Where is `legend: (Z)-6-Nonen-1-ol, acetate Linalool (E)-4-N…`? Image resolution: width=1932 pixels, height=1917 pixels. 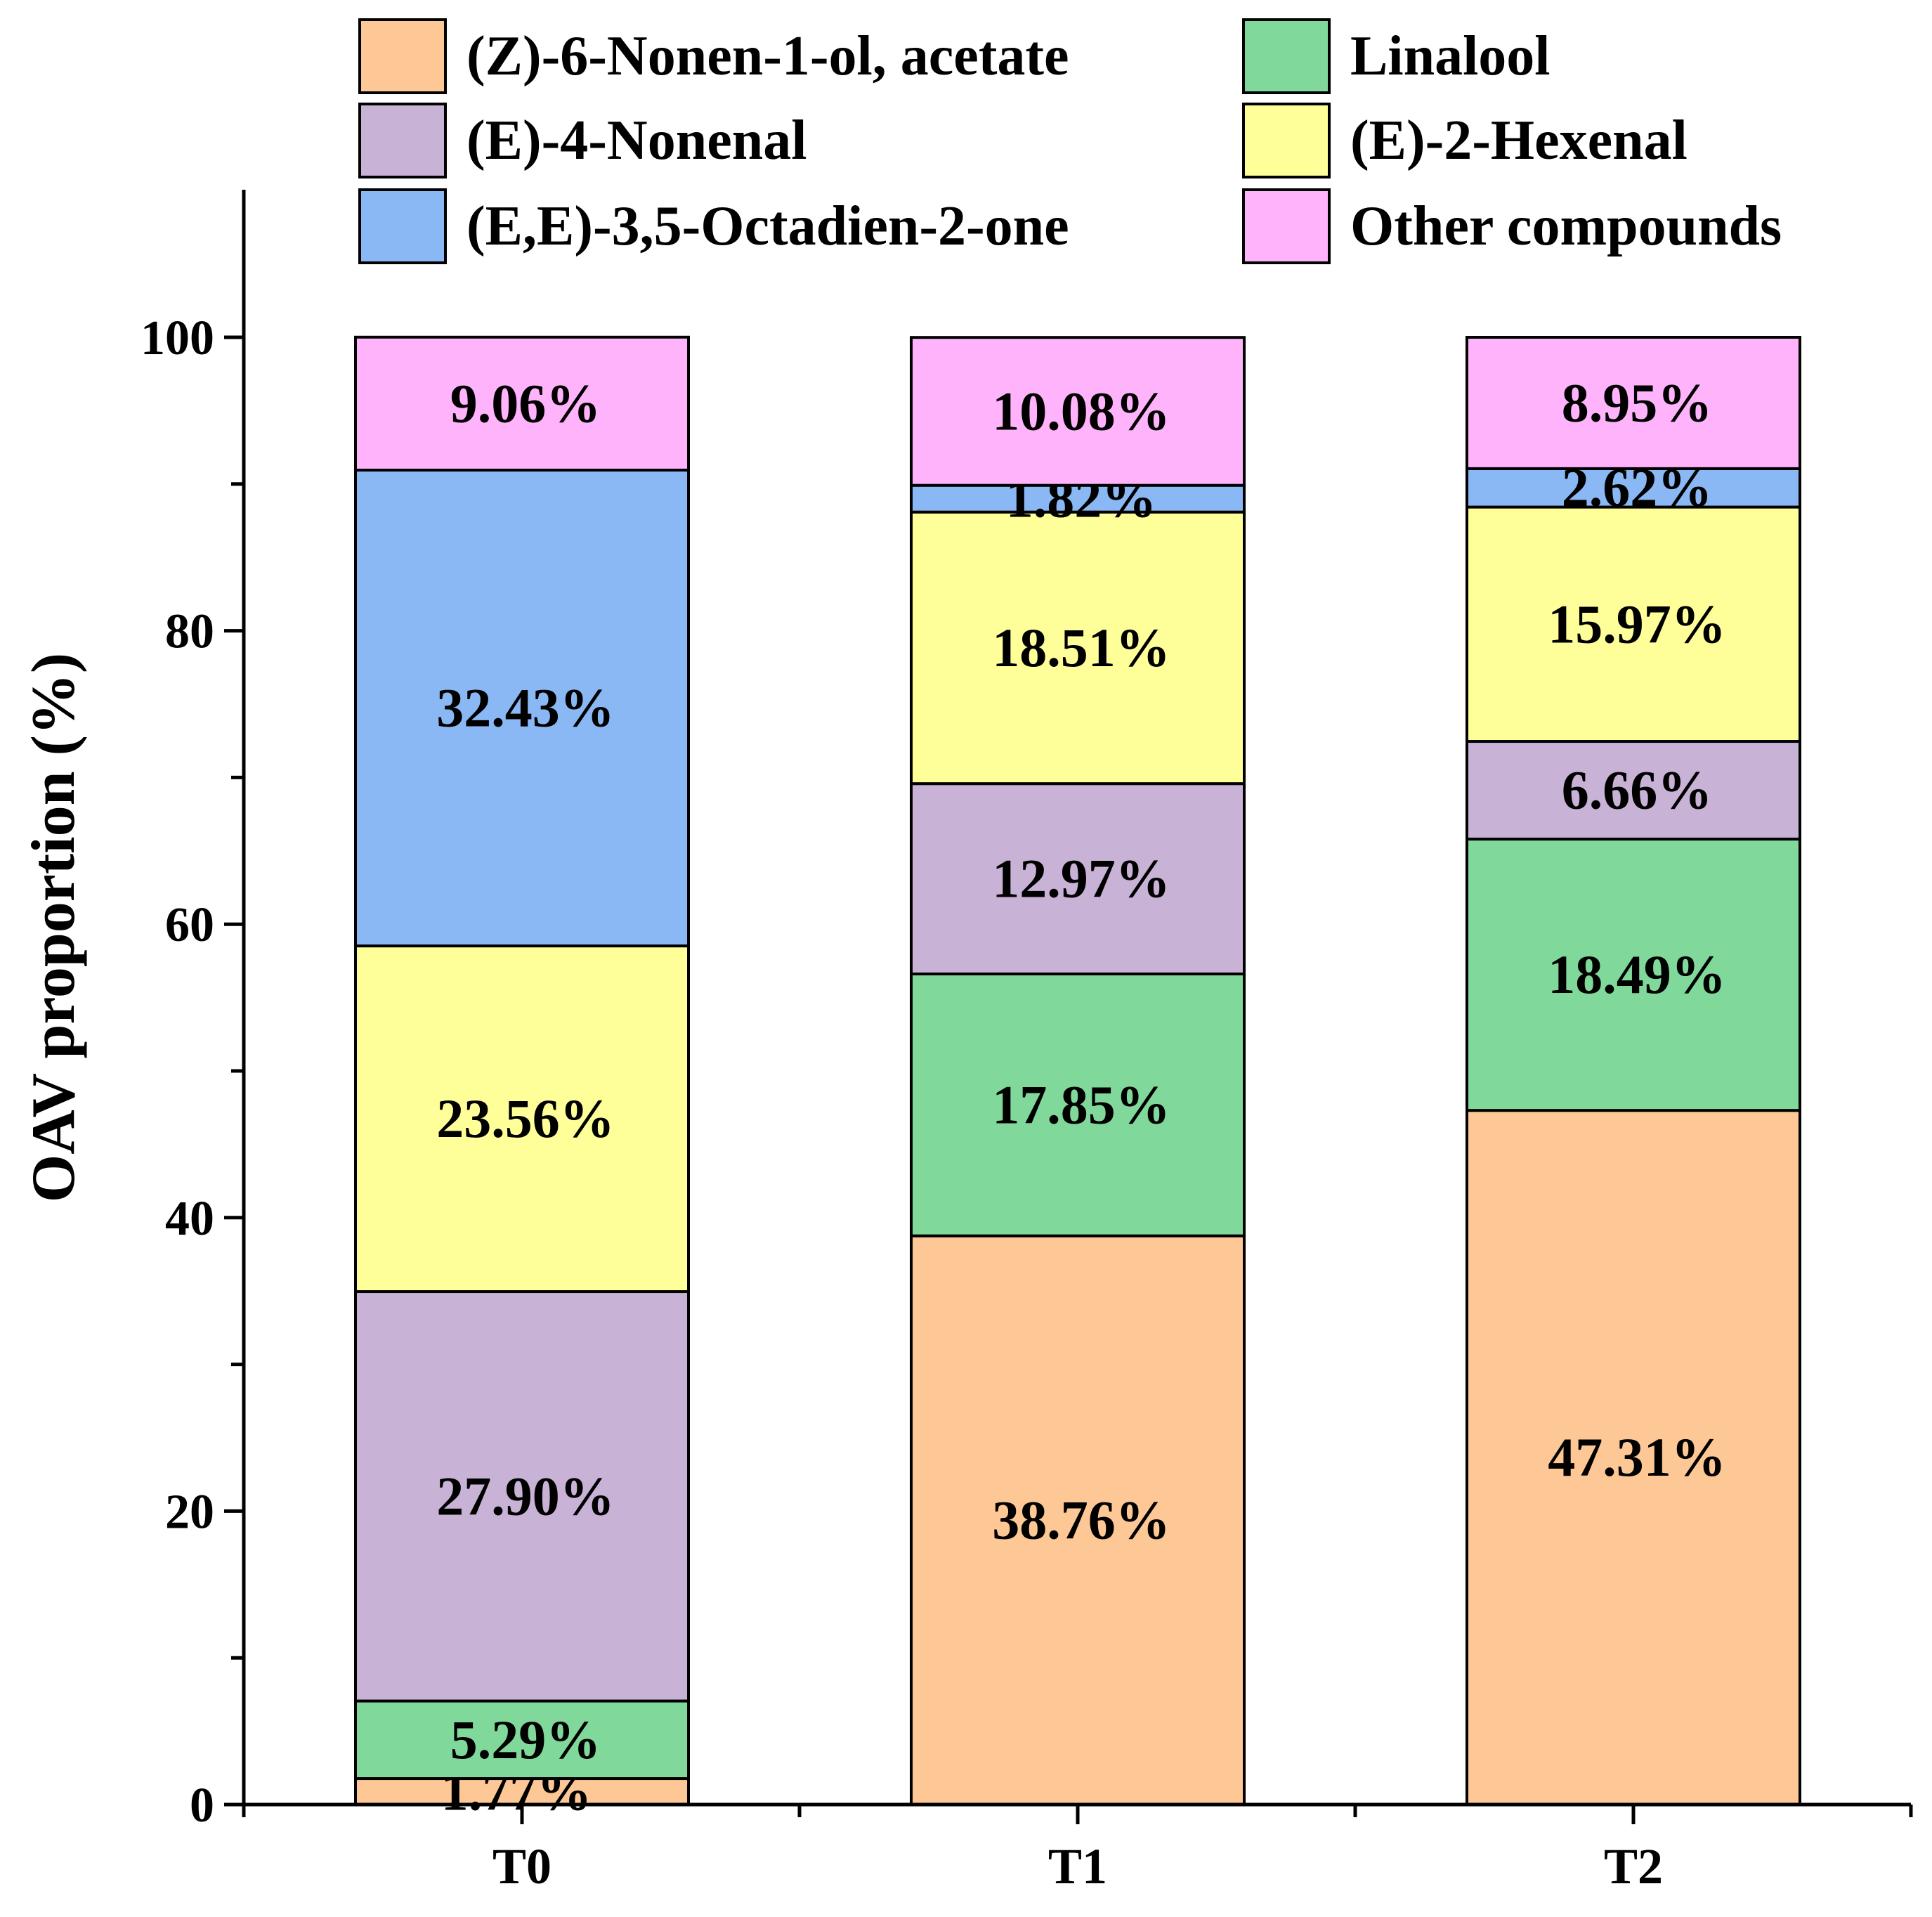 legend: (Z)-6-Nonen-1-ol, acetate Linalool (E)-4-N… is located at coordinates (1070, 141).